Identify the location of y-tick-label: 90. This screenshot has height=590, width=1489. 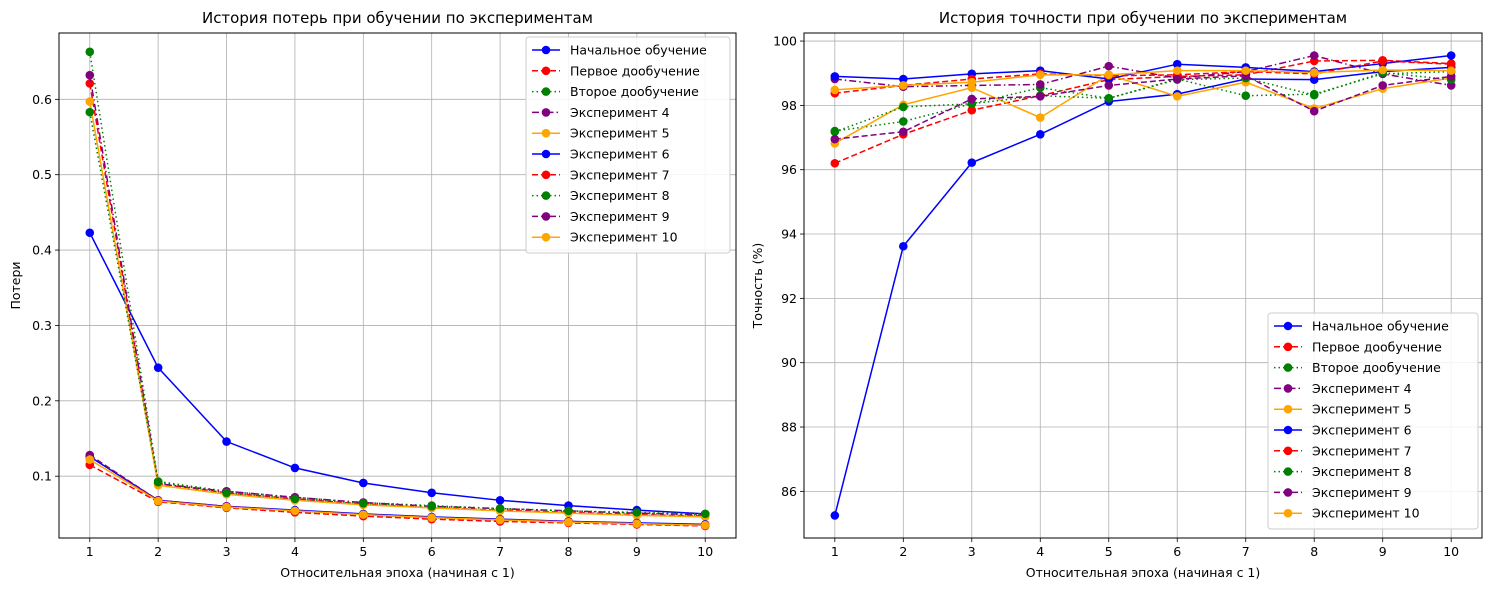
(789, 362).